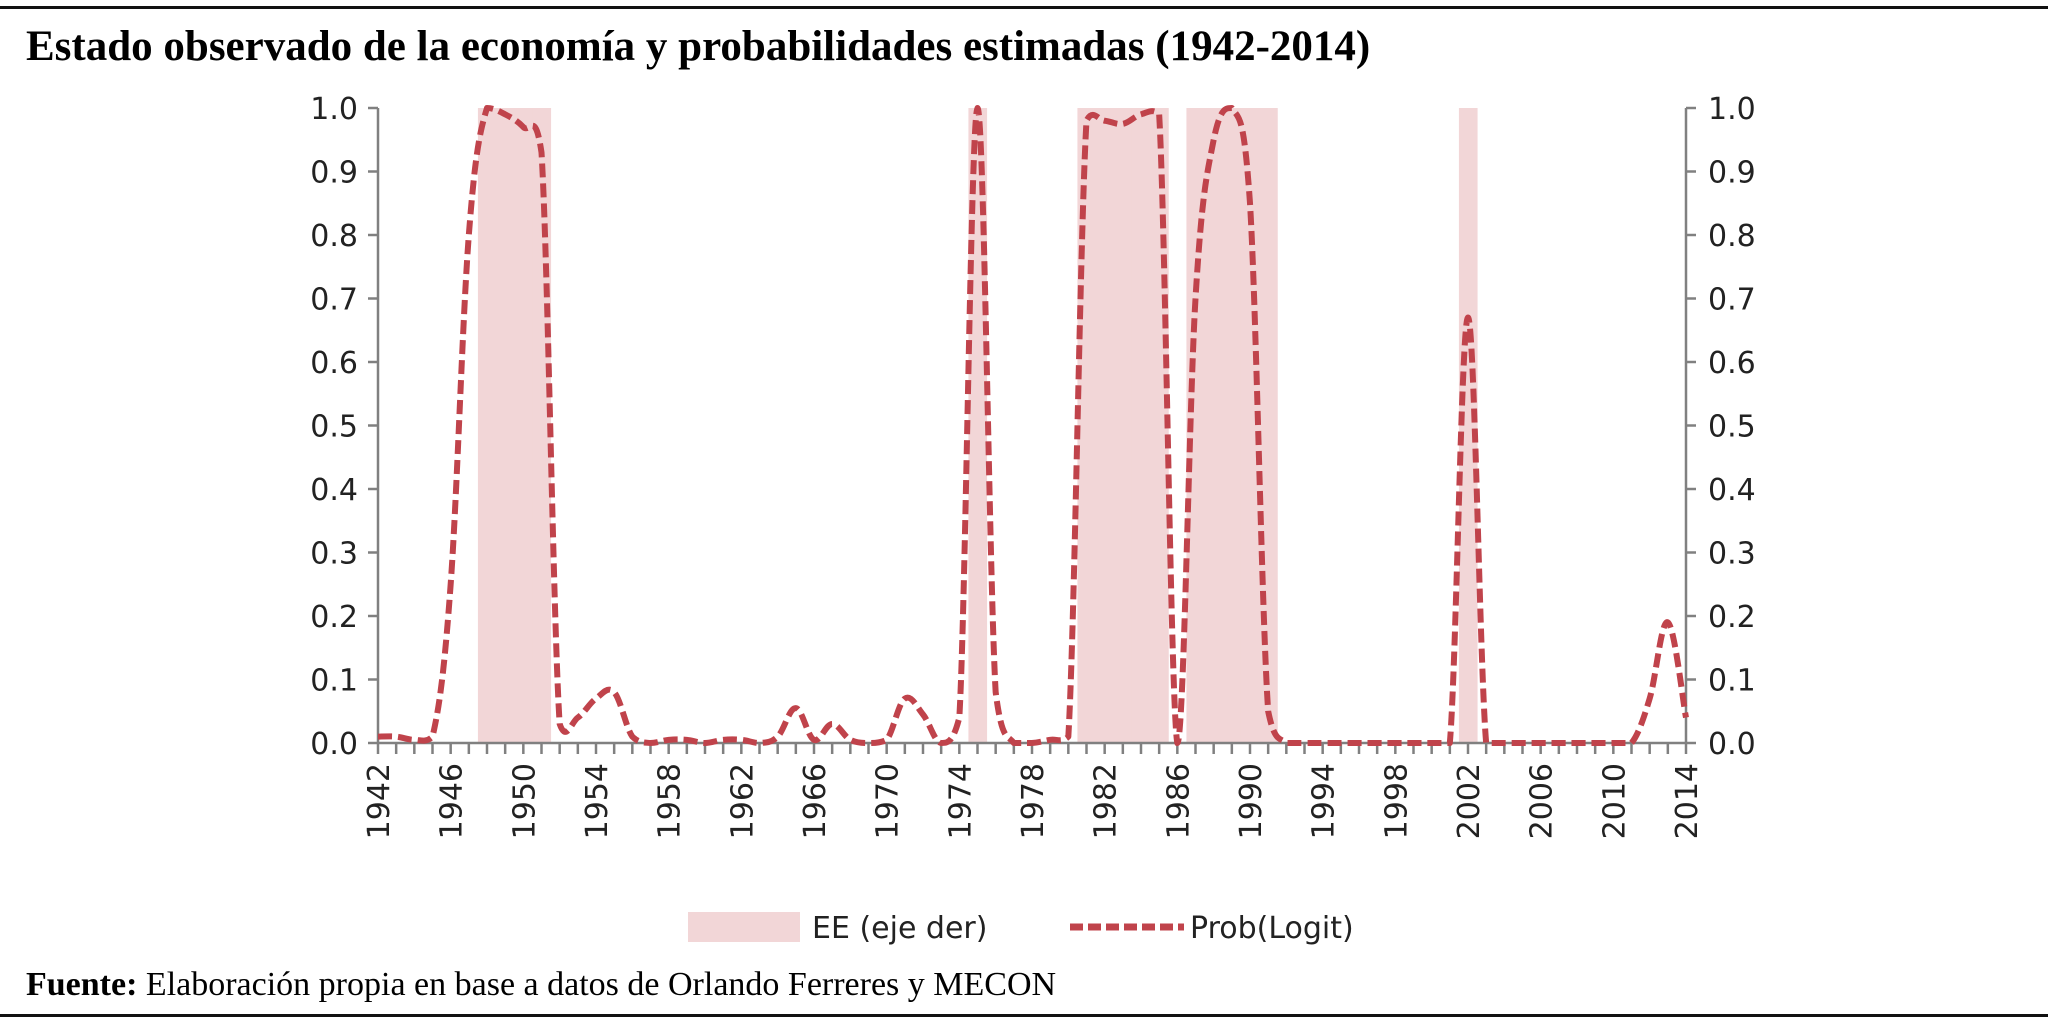  Describe the element at coordinates (334, 363) in the screenshot. I see `y-tick-label-left: 0.6` at that location.